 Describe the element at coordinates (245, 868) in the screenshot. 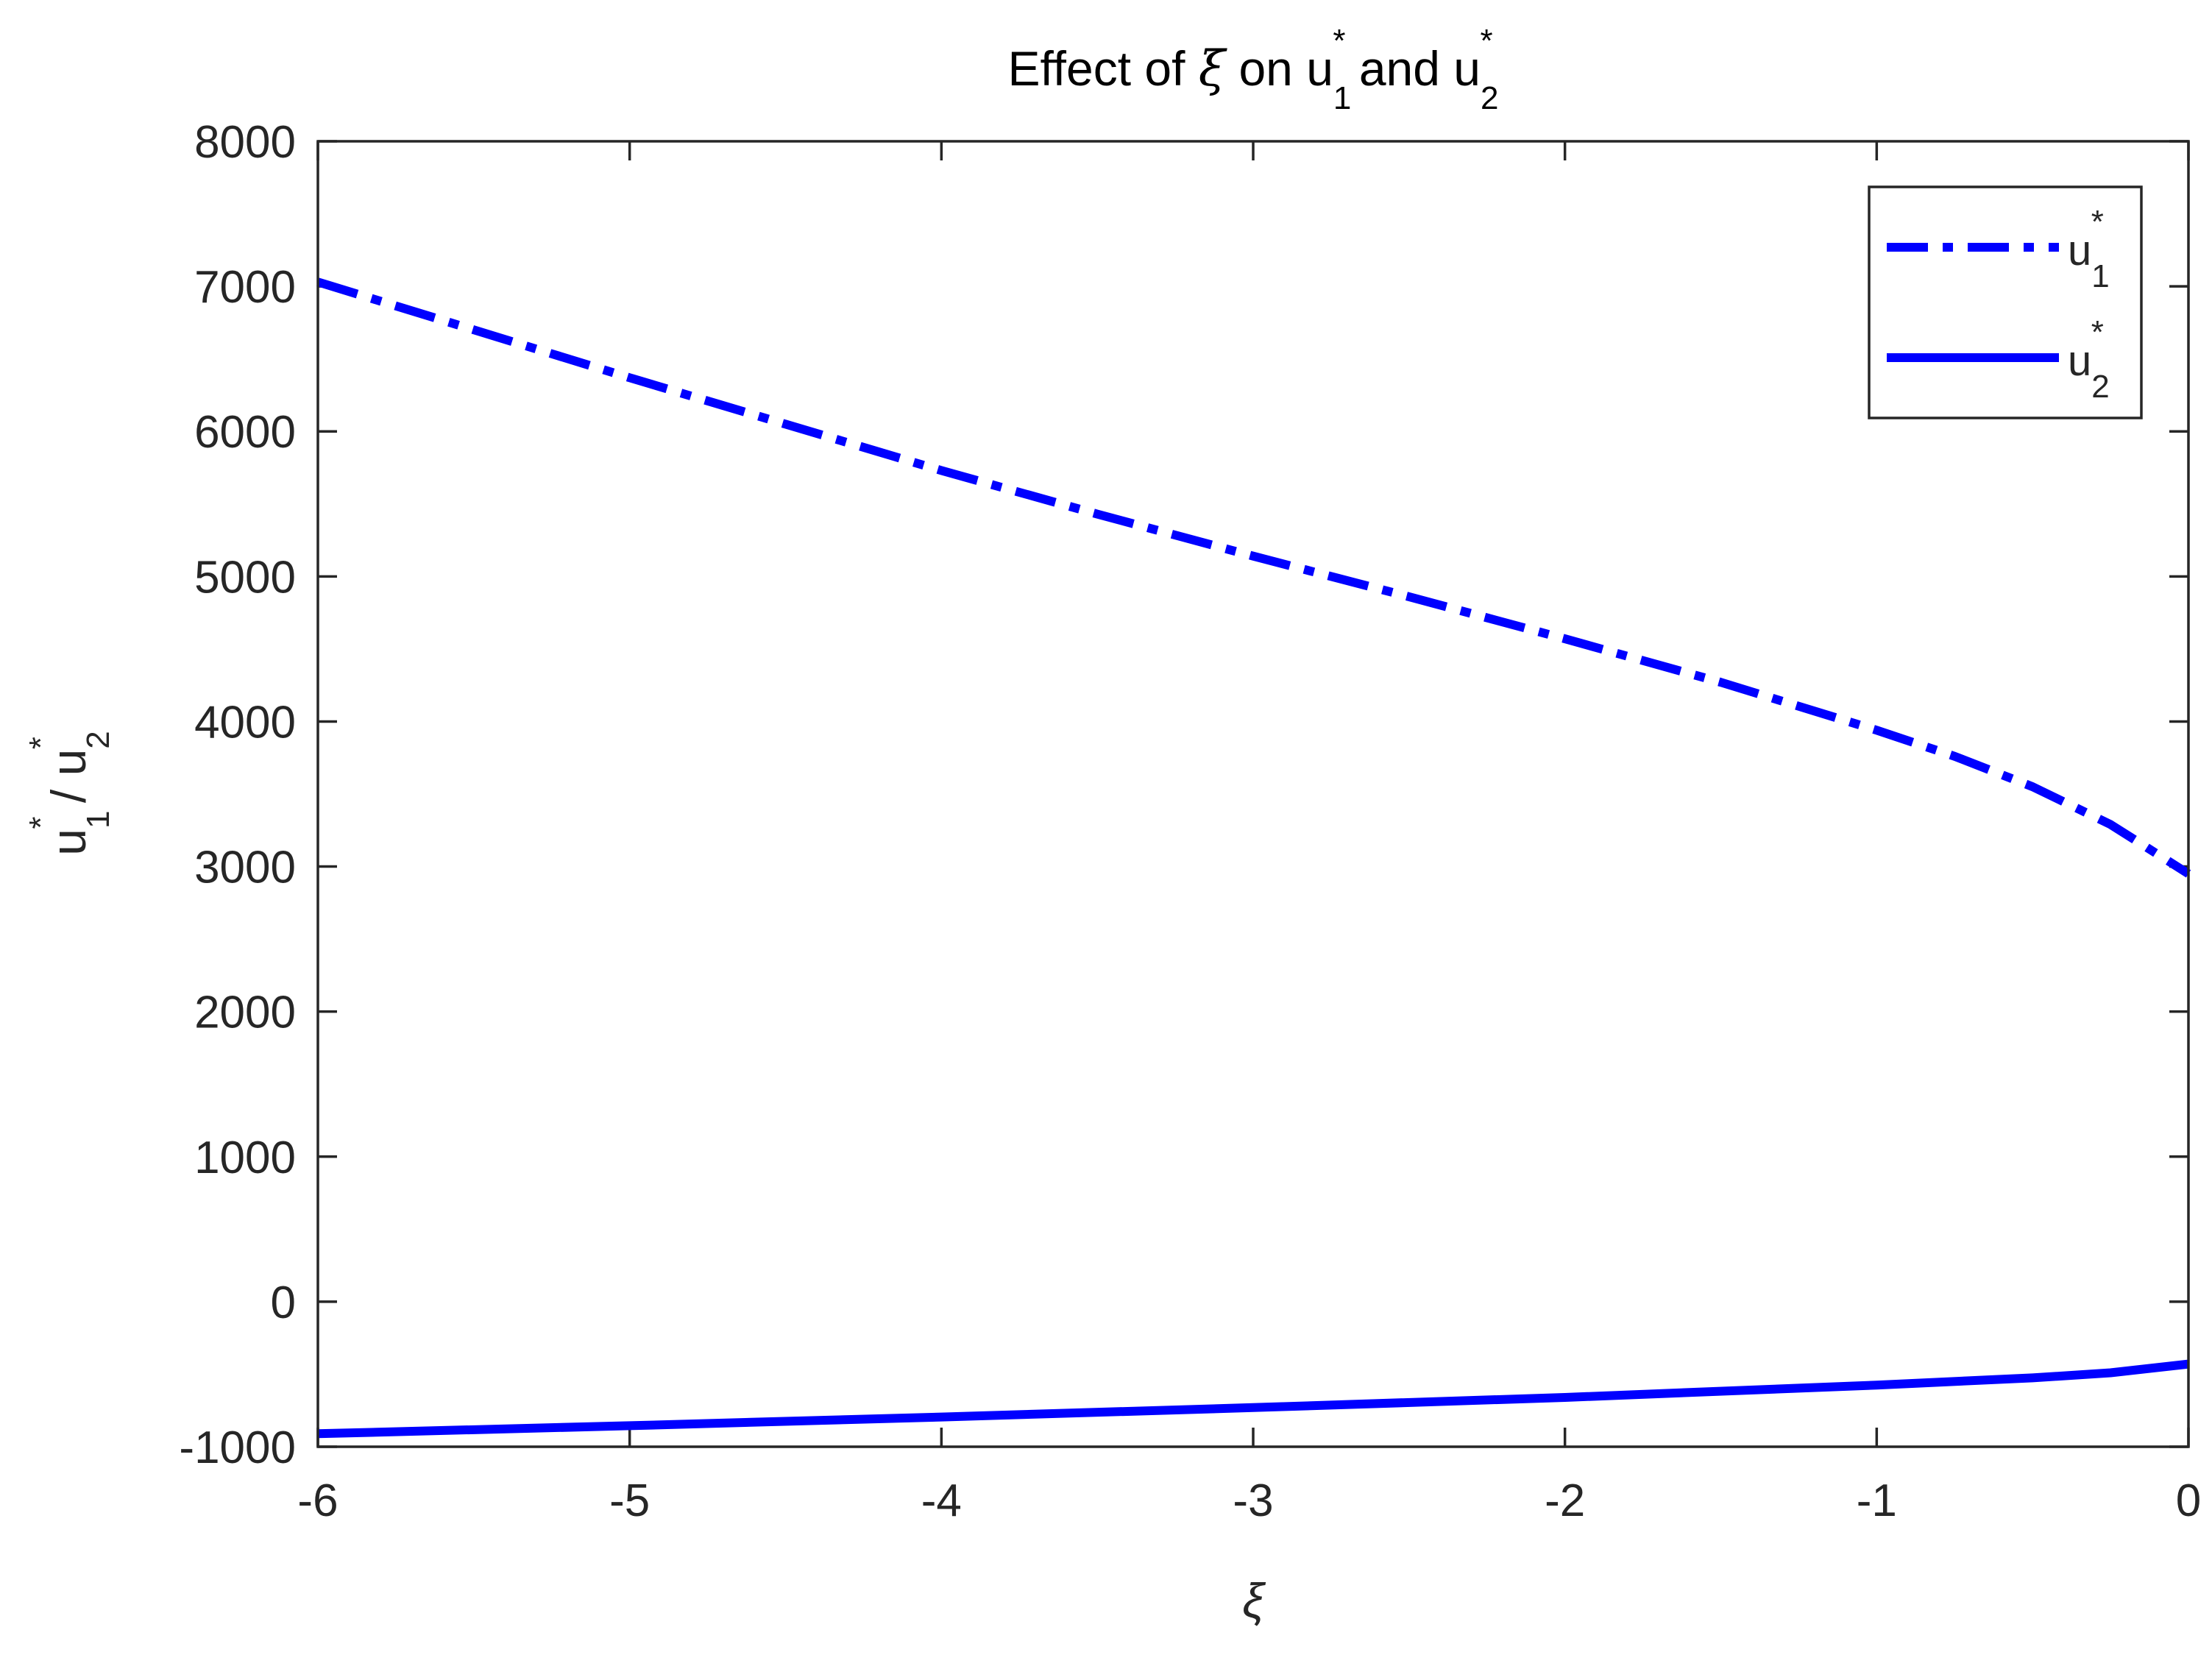

I see `y-tick-label: 3000` at that location.